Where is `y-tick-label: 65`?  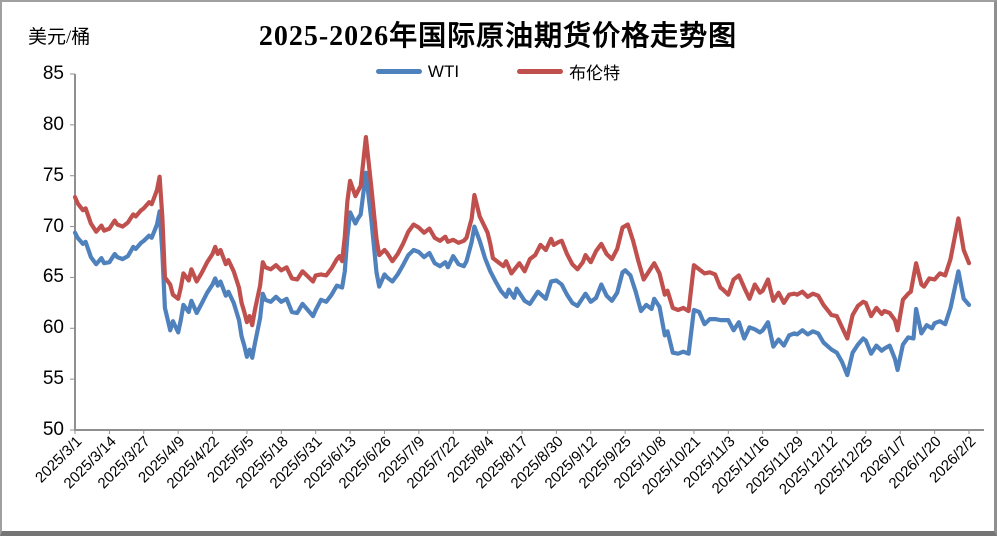 y-tick-label: 65 is located at coordinates (53, 277).